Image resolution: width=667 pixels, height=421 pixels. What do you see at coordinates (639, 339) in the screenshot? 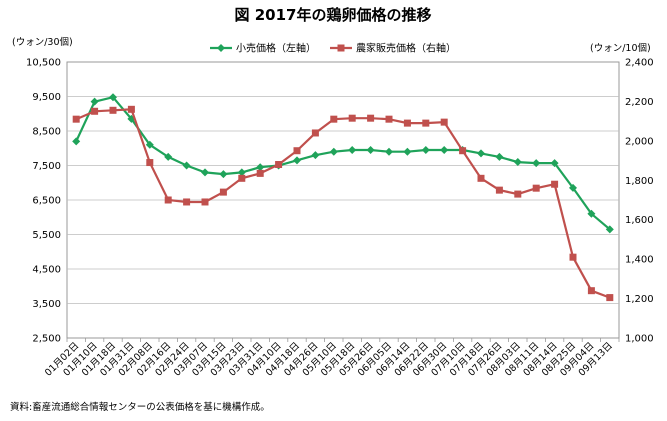
I see `right-tick-label: 1,000` at bounding box center [639, 339].